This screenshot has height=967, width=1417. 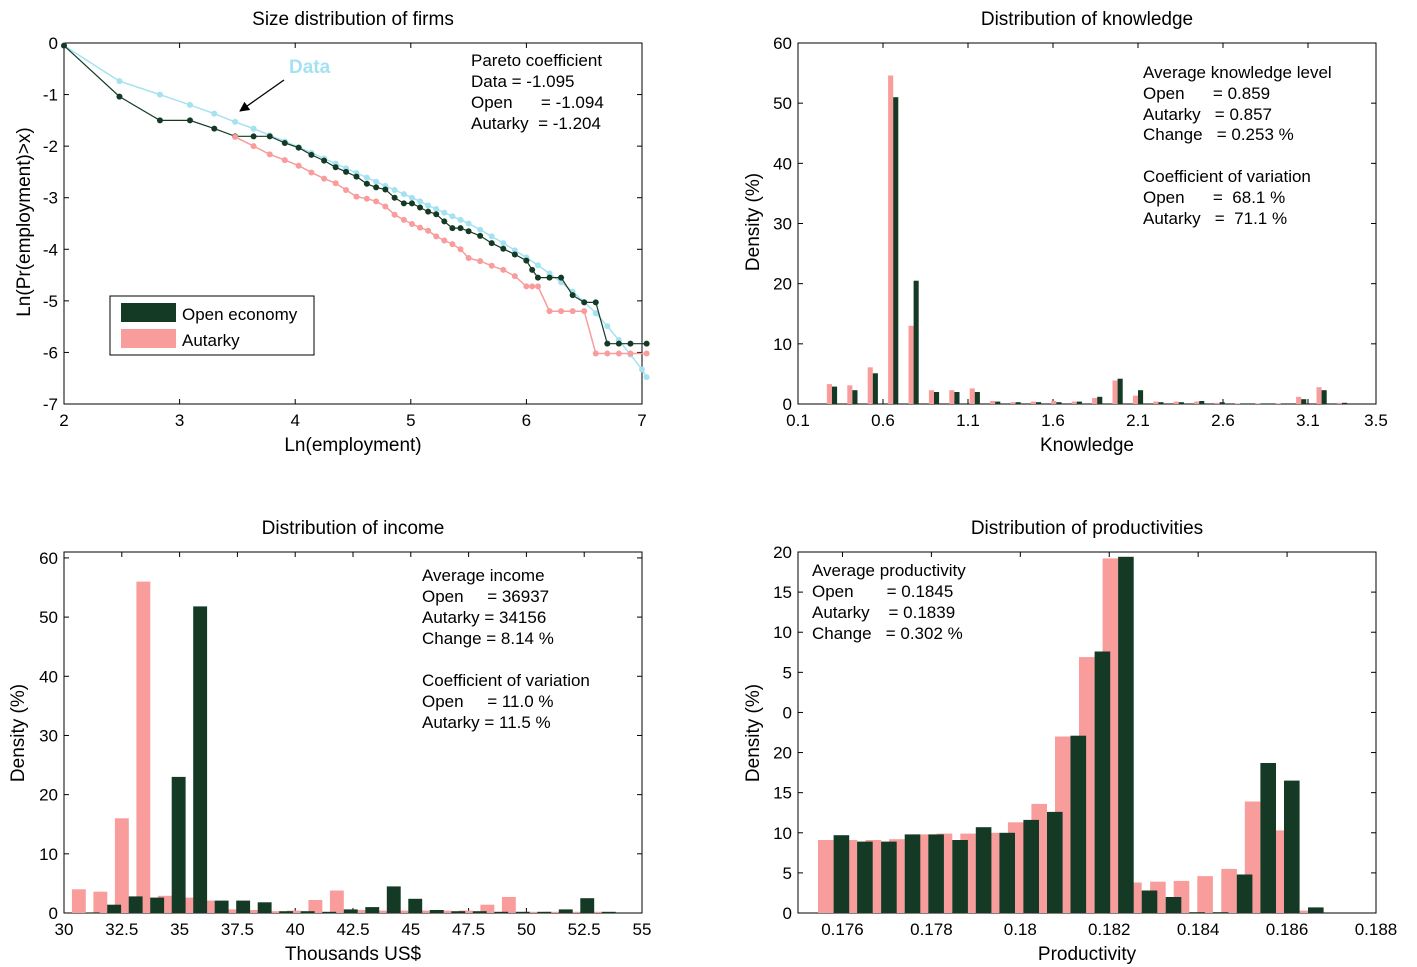 What do you see at coordinates (968, 420) in the screenshot?
I see `x-tick-label: 1.1` at bounding box center [968, 420].